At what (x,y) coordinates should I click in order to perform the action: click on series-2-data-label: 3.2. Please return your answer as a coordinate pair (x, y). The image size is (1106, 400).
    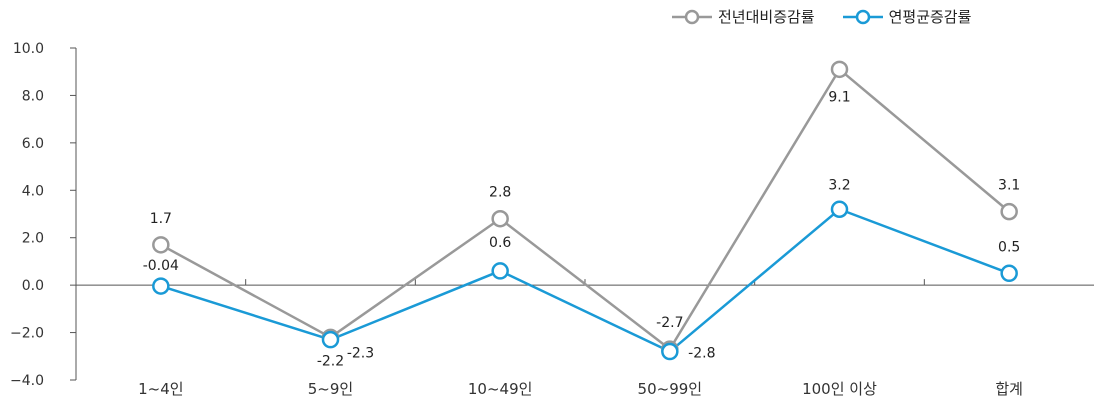
    Looking at the image, I should click on (839, 185).